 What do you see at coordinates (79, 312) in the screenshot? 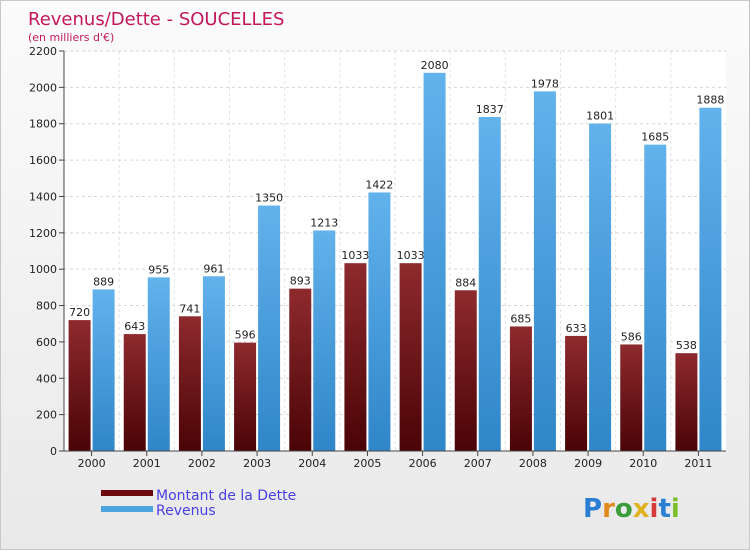
I see `data-label-dette: 720` at bounding box center [79, 312].